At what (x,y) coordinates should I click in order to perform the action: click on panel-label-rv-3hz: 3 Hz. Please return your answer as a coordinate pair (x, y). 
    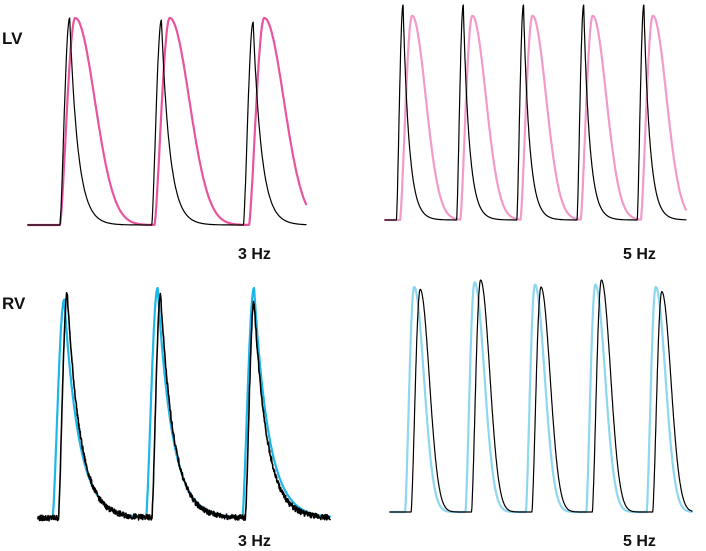
    Looking at the image, I should click on (254, 541).